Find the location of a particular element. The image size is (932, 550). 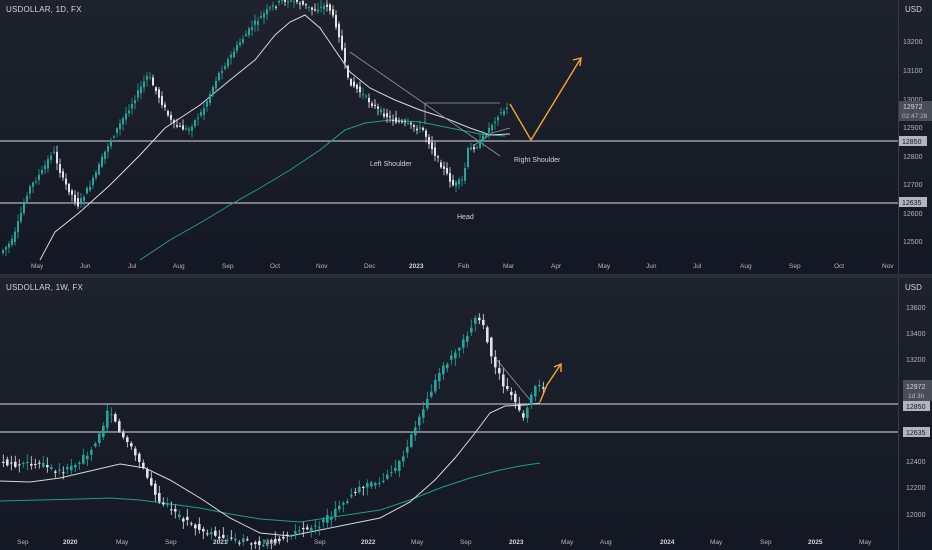

x-tick: Oct is located at coordinates (839, 266).